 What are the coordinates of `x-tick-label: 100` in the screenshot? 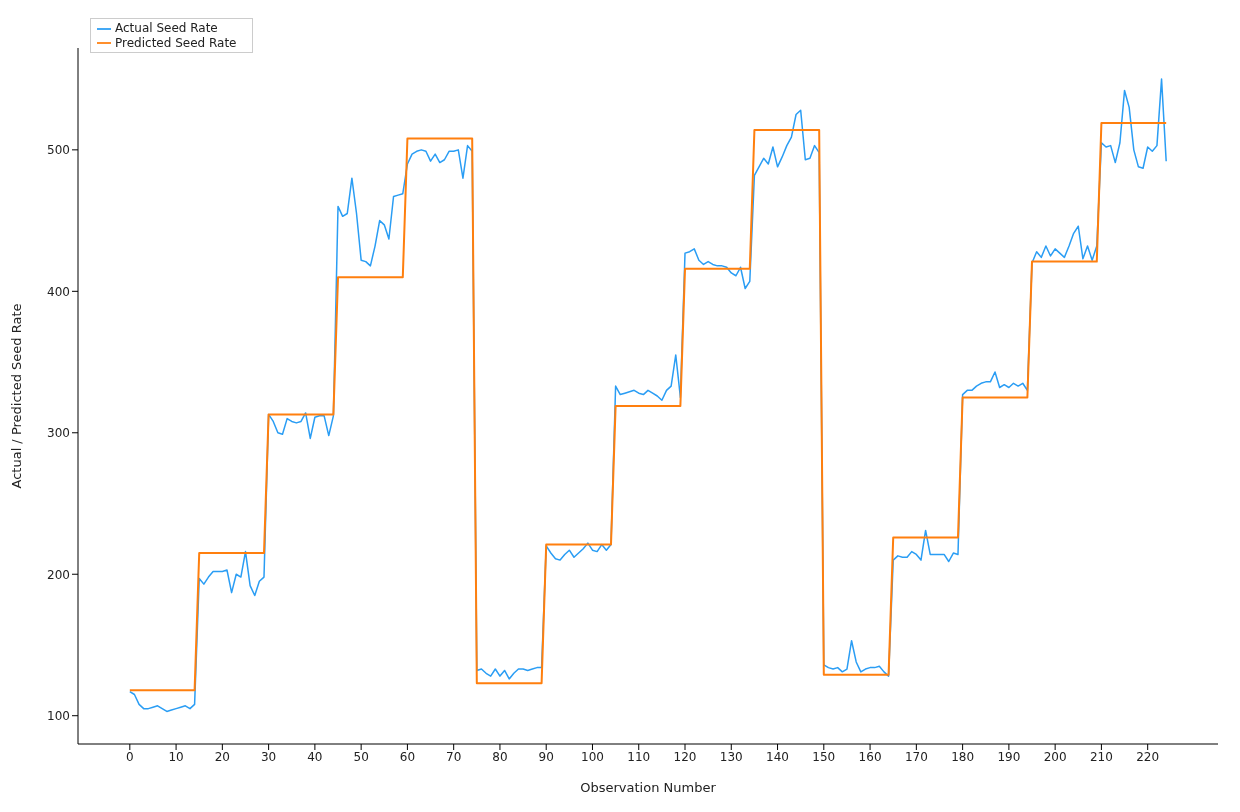 It's located at (592, 756).